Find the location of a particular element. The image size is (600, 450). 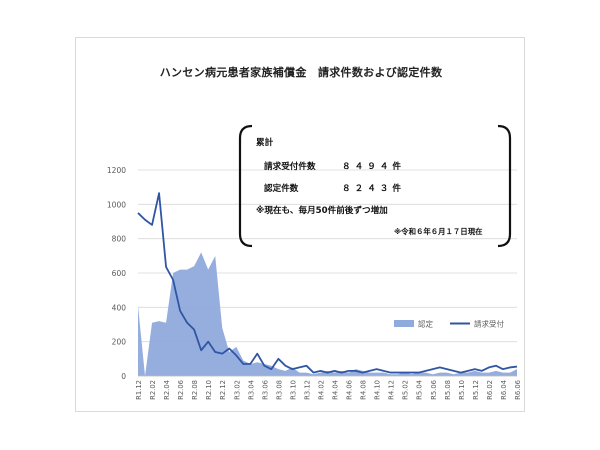

x-tick-label: R1.12 is located at coordinates (139, 390).